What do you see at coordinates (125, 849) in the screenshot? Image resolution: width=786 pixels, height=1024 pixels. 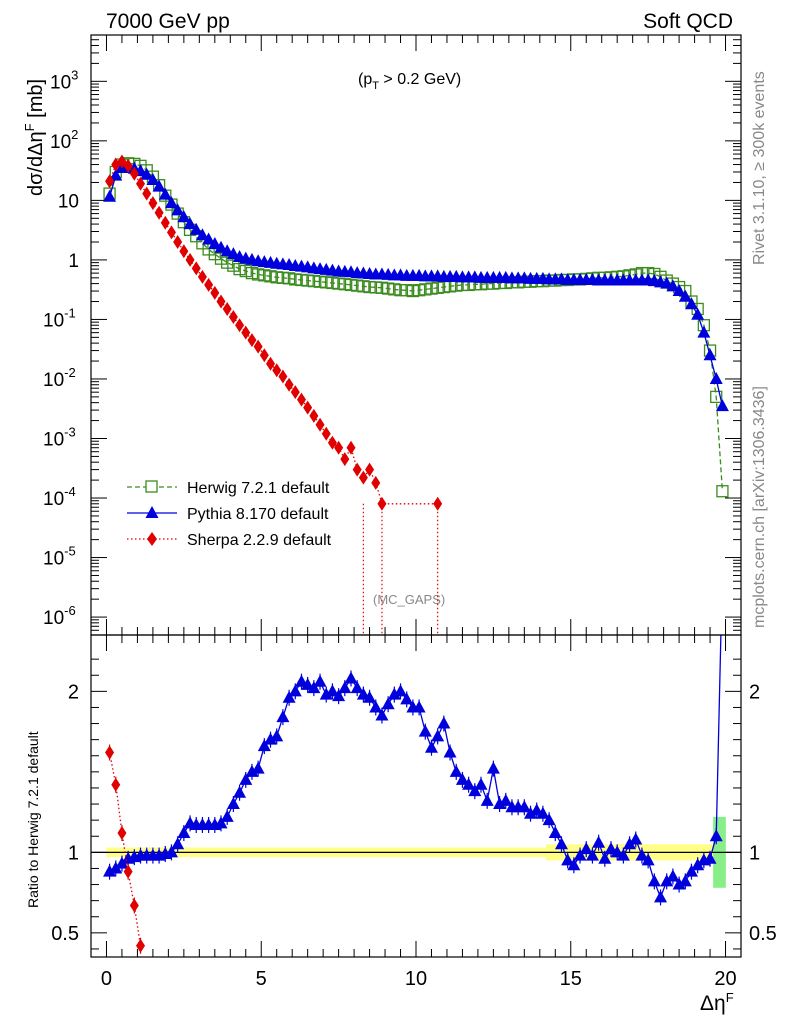 I see `ratio-series-line` at bounding box center [125, 849].